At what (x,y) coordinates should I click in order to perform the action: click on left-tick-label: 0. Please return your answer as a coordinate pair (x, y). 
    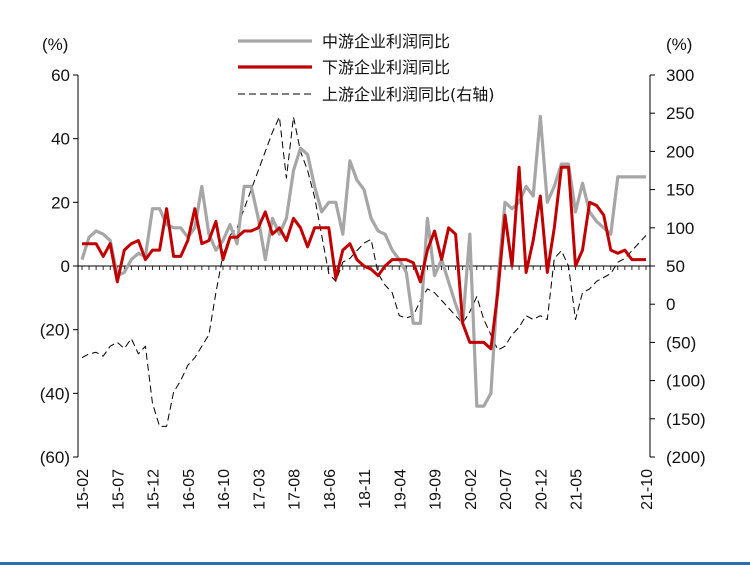
    Looking at the image, I should click on (65, 266).